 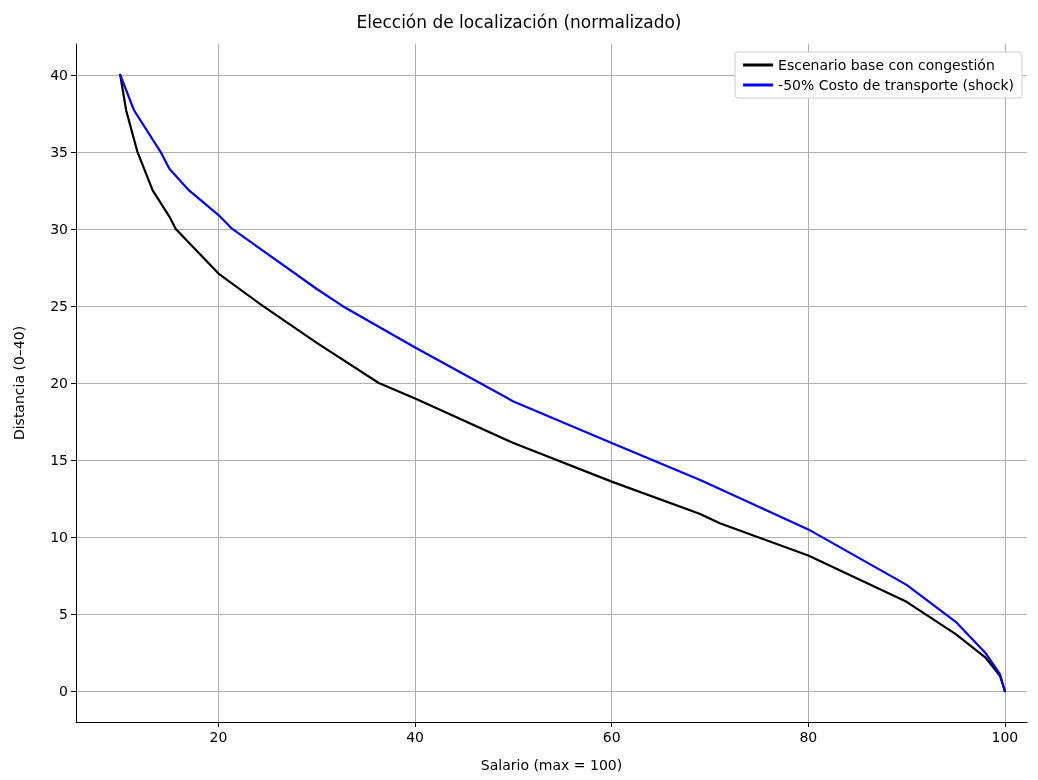 What do you see at coordinates (59, 151) in the screenshot?
I see `y-tick-label: 35` at bounding box center [59, 151].